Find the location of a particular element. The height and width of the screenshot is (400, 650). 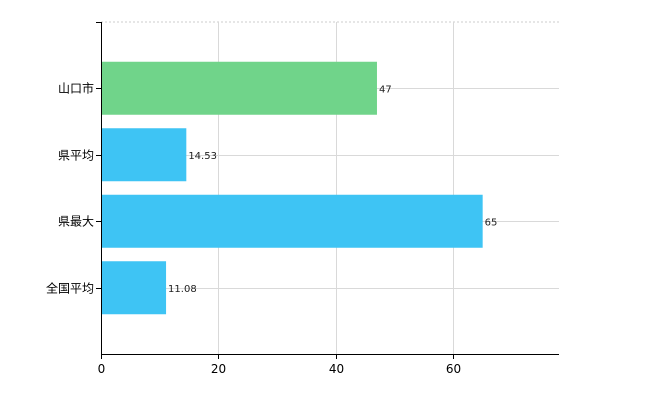

x-tick-label-3: 60 is located at coordinates (453, 369).